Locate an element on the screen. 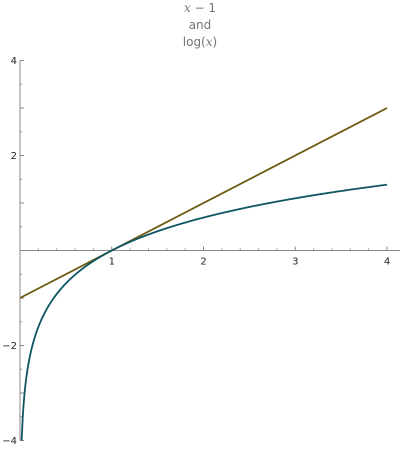  title-line-1: x − 1 is located at coordinates (200, 8).